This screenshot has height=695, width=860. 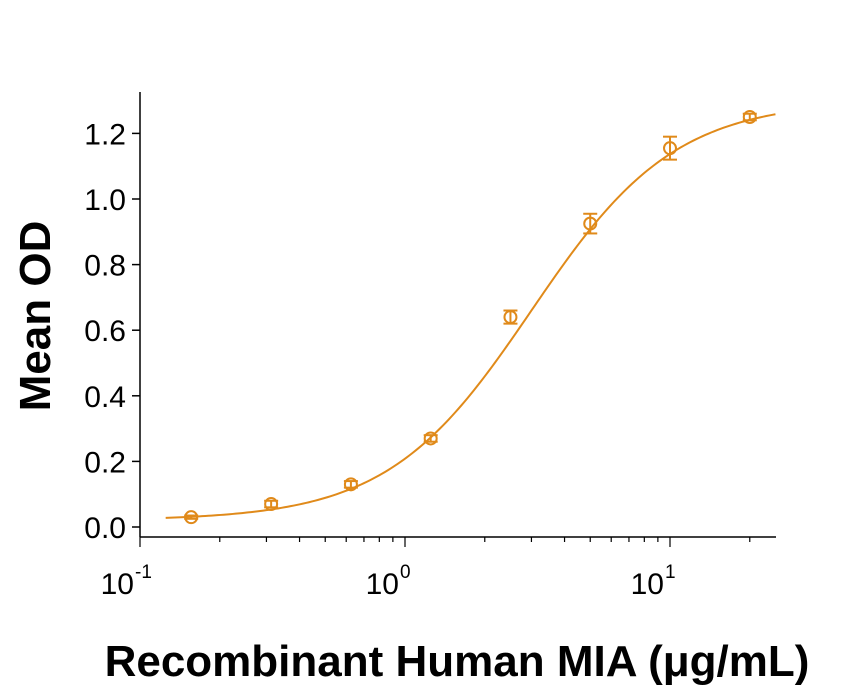 I want to click on x-tick-label-exponent: 0, so click(x=405, y=572).